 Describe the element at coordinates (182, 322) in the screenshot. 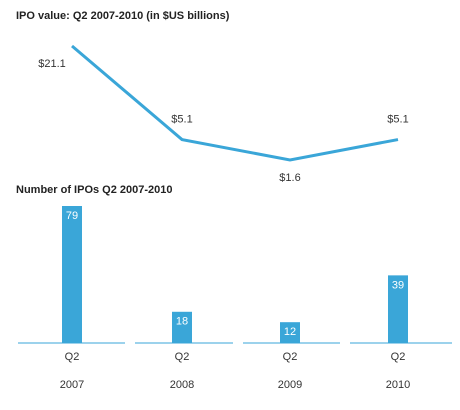

I see `data-label: 18` at that location.